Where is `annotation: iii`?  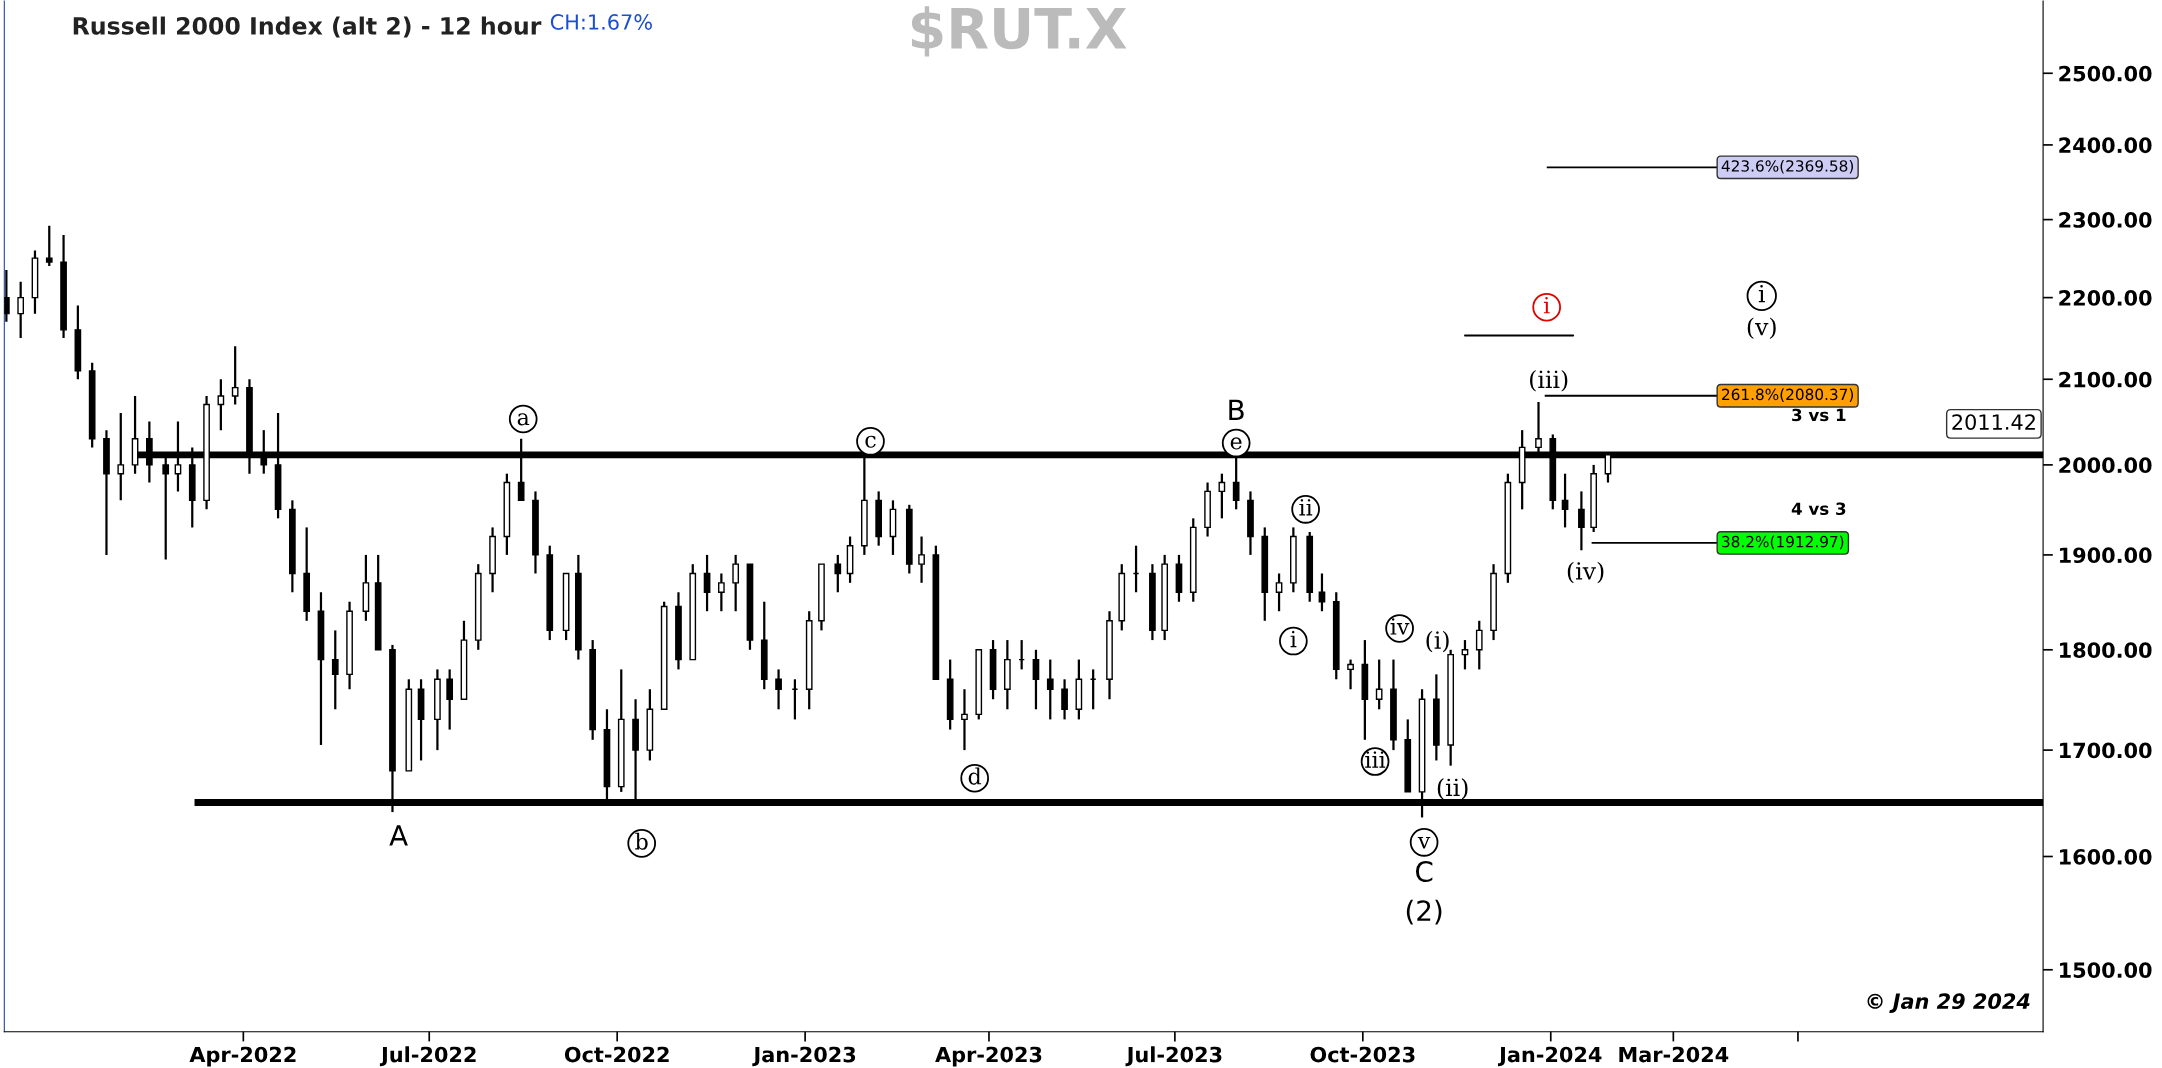 annotation: iii is located at coordinates (1375, 759).